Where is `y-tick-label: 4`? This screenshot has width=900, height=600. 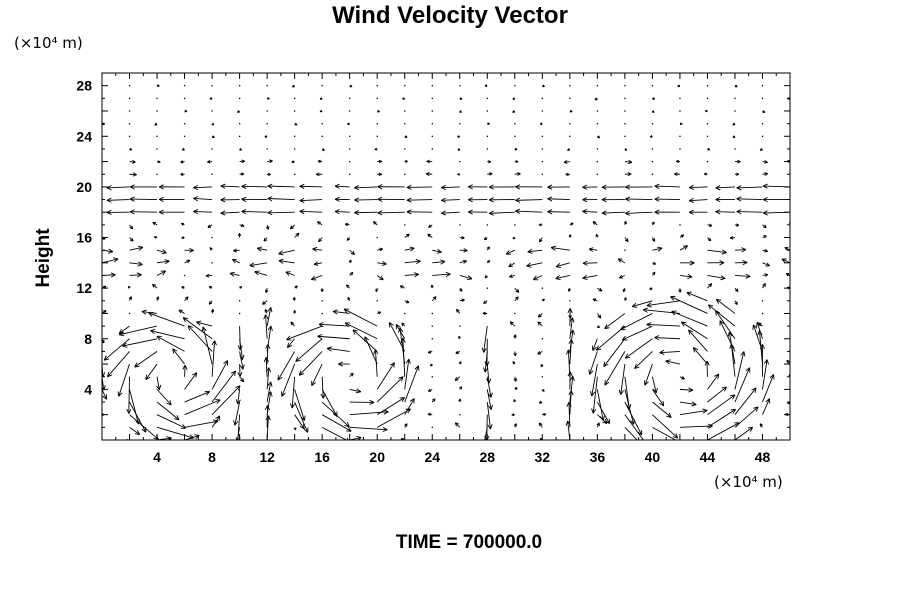 y-tick-label: 4 is located at coordinates (88, 389).